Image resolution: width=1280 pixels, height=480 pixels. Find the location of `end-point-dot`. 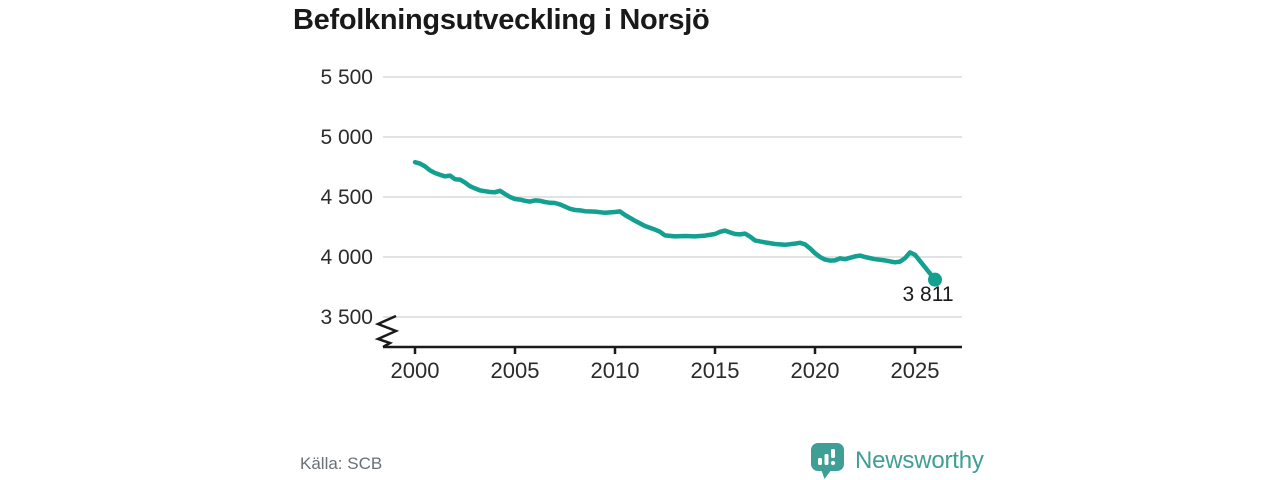

end-point-dot is located at coordinates (935, 279).